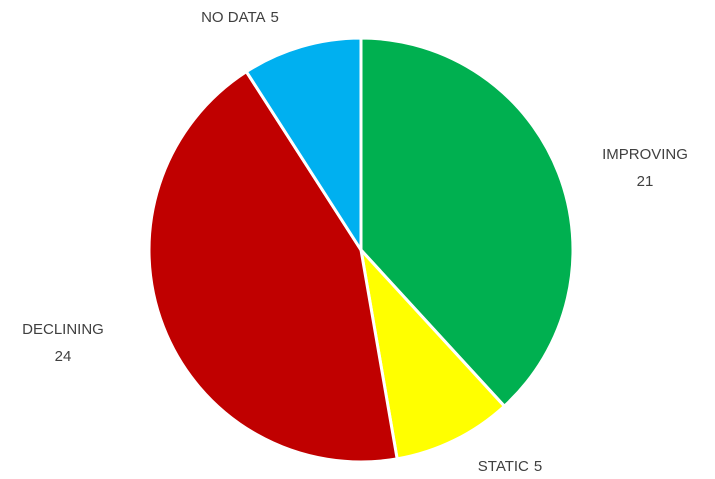 This screenshot has width=715, height=479. I want to click on category-label: DECLINING, so click(63, 329).